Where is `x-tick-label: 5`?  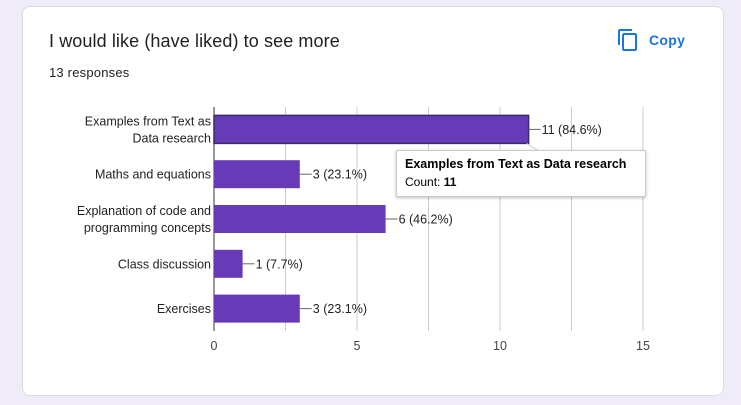 x-tick-label: 5 is located at coordinates (357, 346).